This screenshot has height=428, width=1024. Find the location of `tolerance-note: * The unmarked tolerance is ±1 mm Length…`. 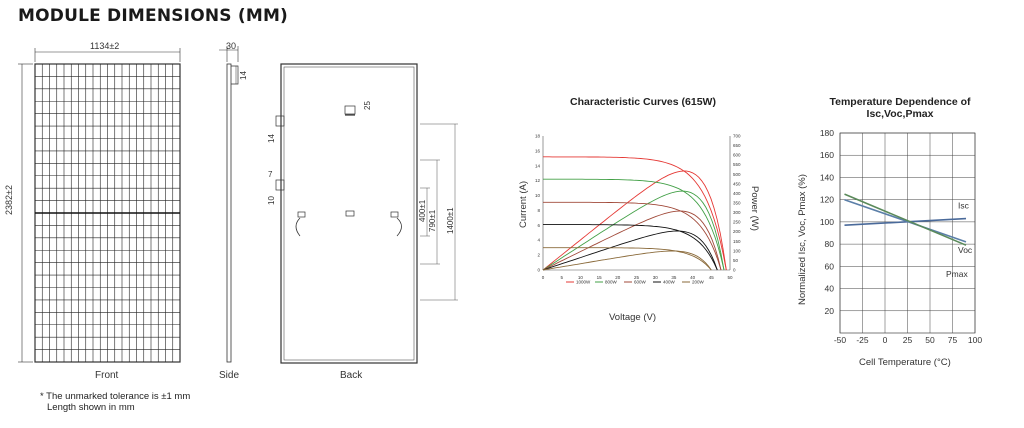

tolerance-note: * The unmarked tolerance is ±1 mm Length… is located at coordinates (115, 402).